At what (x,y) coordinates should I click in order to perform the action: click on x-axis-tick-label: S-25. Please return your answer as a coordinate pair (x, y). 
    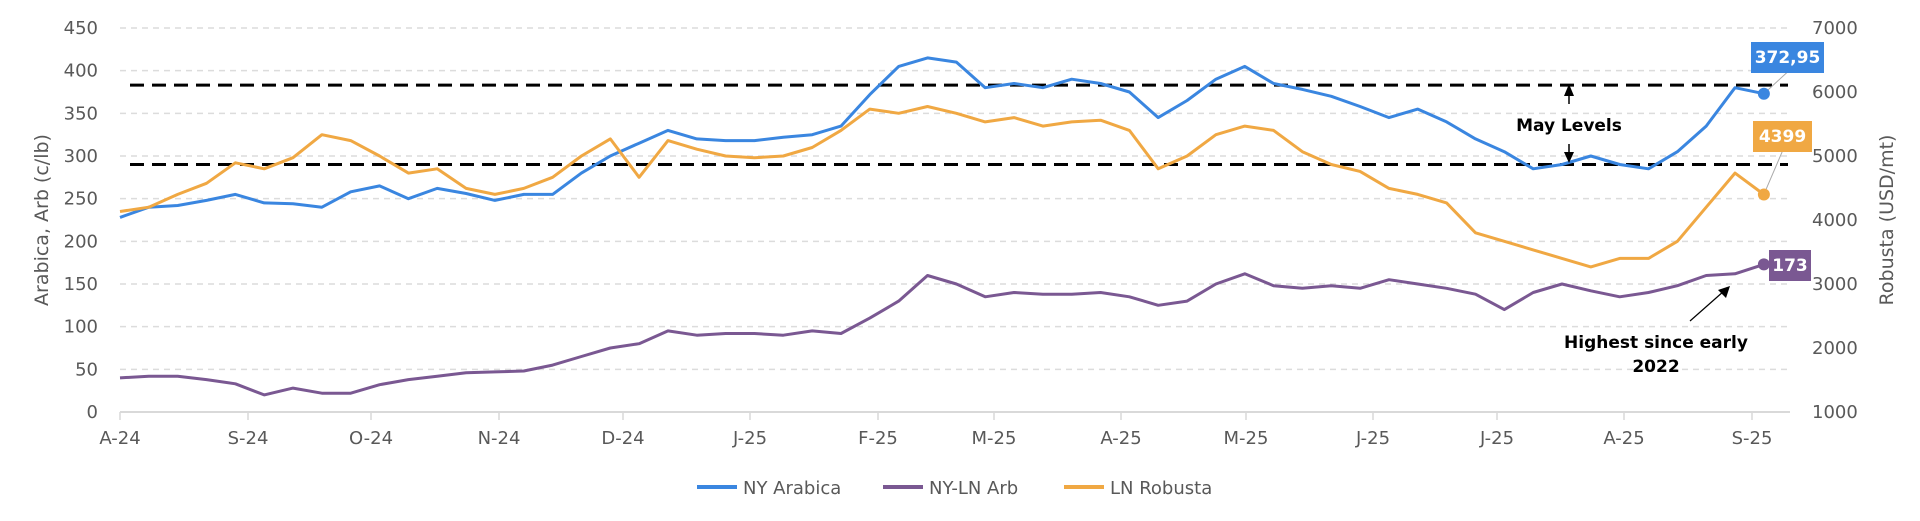
    Looking at the image, I should click on (1752, 438).